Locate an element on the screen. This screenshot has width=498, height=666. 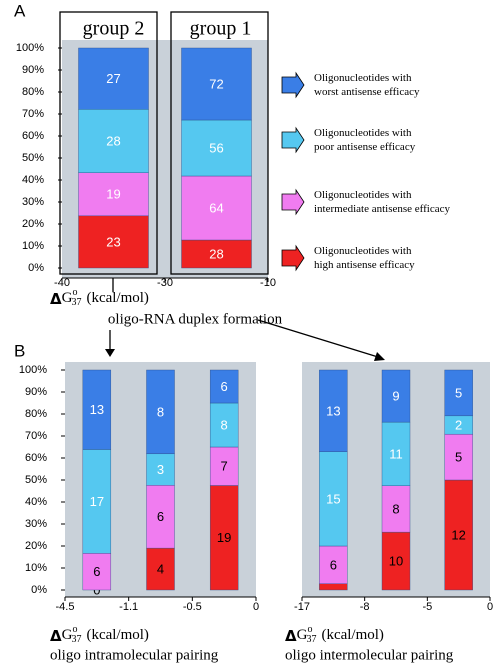
y-tick-label: 10% is located at coordinates (36, 568).